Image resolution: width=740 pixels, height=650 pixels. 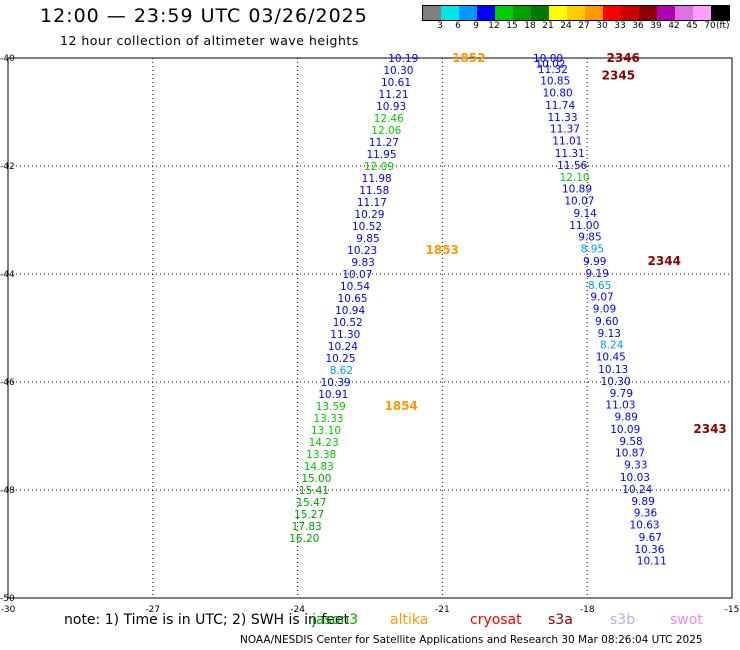 I want to click on swh-point: 11.37, so click(x=565, y=130).